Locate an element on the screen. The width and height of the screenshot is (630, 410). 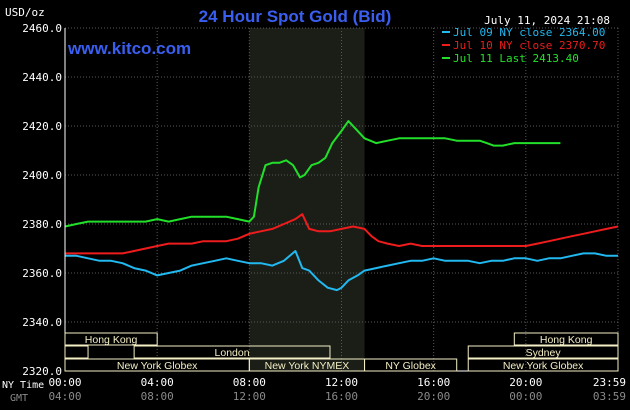
y-tick-label: 2380.0 is located at coordinates (42, 224).